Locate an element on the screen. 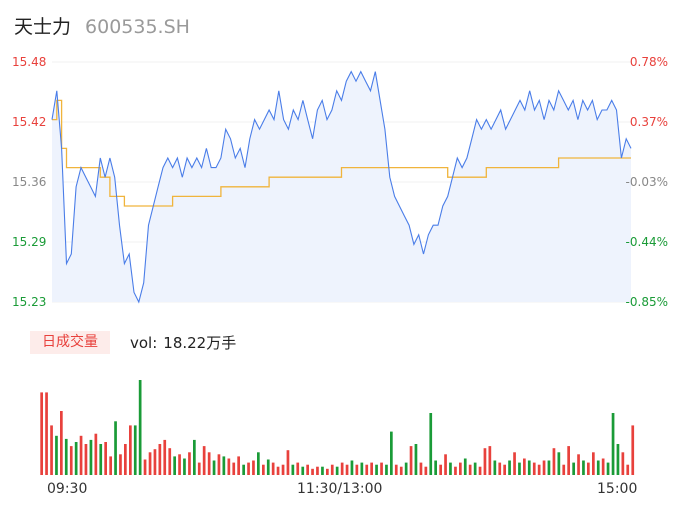  x-tick-close: 15:00 is located at coordinates (617, 489).